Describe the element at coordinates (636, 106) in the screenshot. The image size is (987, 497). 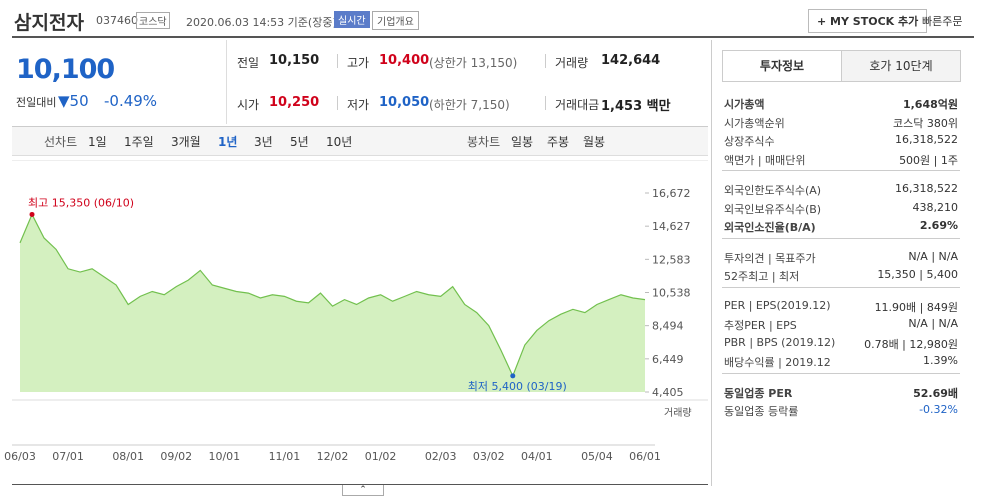
I see `field-value: 1,453 백만` at that location.